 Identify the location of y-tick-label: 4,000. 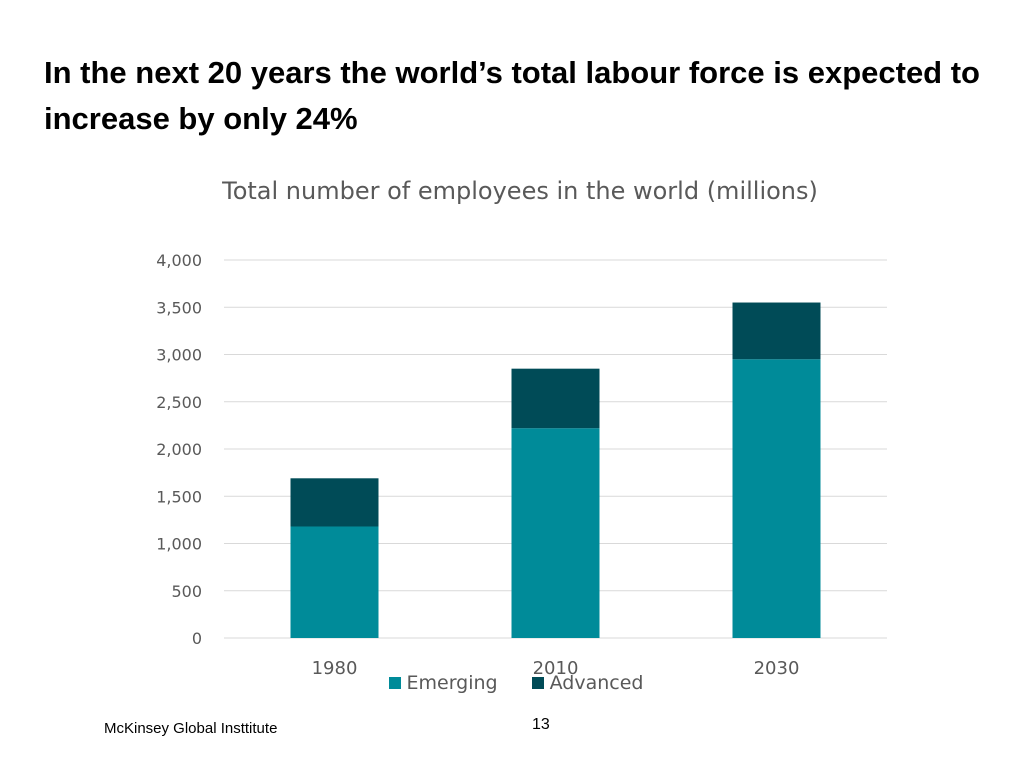
(179, 260).